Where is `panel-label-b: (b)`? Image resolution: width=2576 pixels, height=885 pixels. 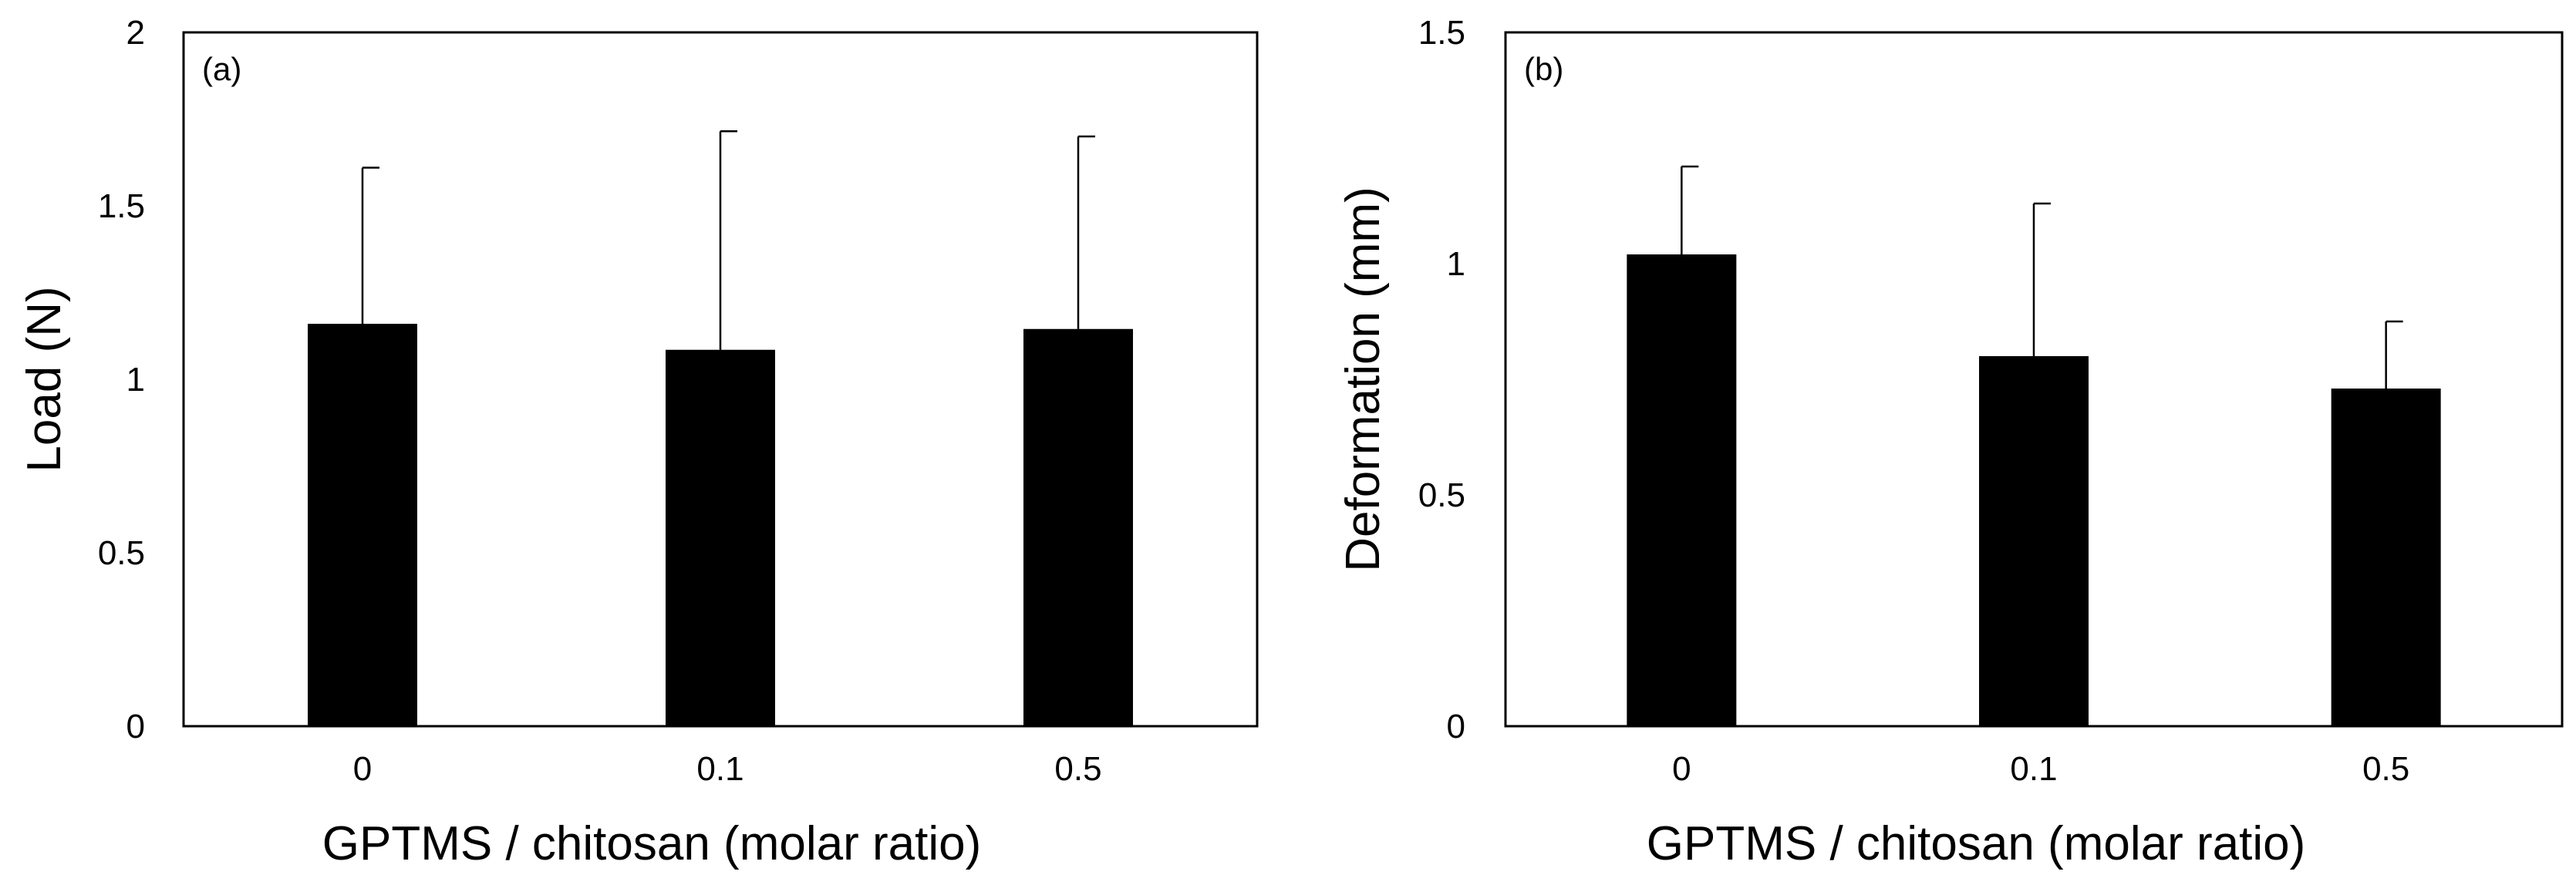 panel-label-b: (b) is located at coordinates (1543, 69).